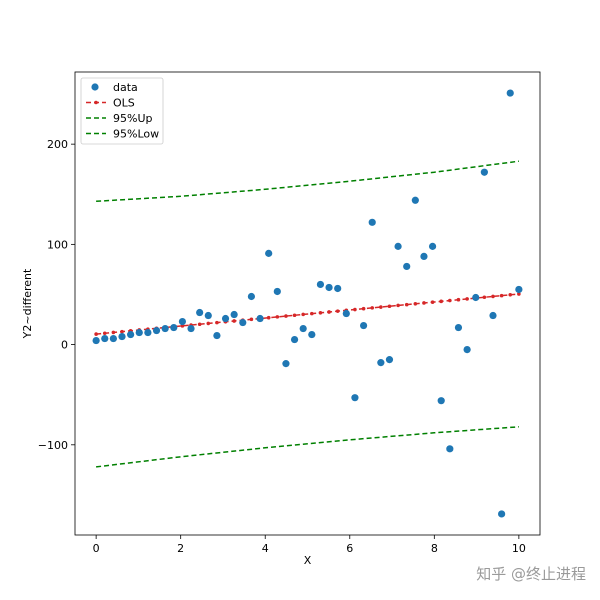 The image size is (600, 600). I want to click on legend-label: OLS, so click(124, 103).